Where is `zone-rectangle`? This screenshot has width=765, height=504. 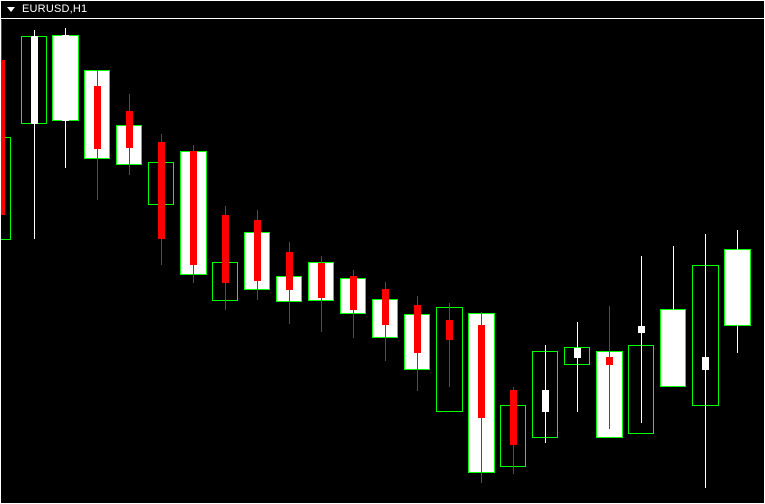 zone-rectangle is located at coordinates (6, 188).